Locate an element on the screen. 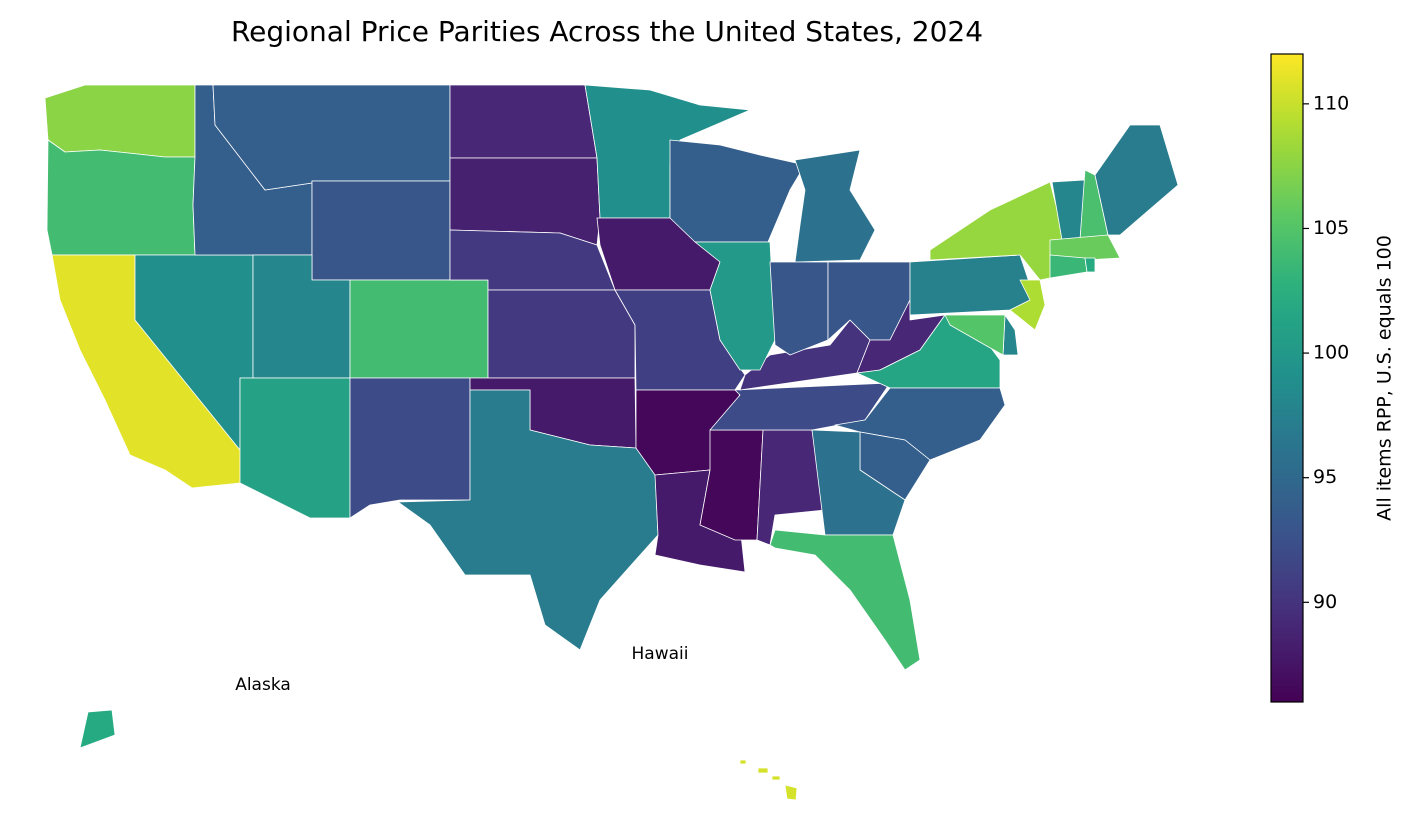 This screenshot has height=830, width=1415. annotation: Hawaii is located at coordinates (660, 654).